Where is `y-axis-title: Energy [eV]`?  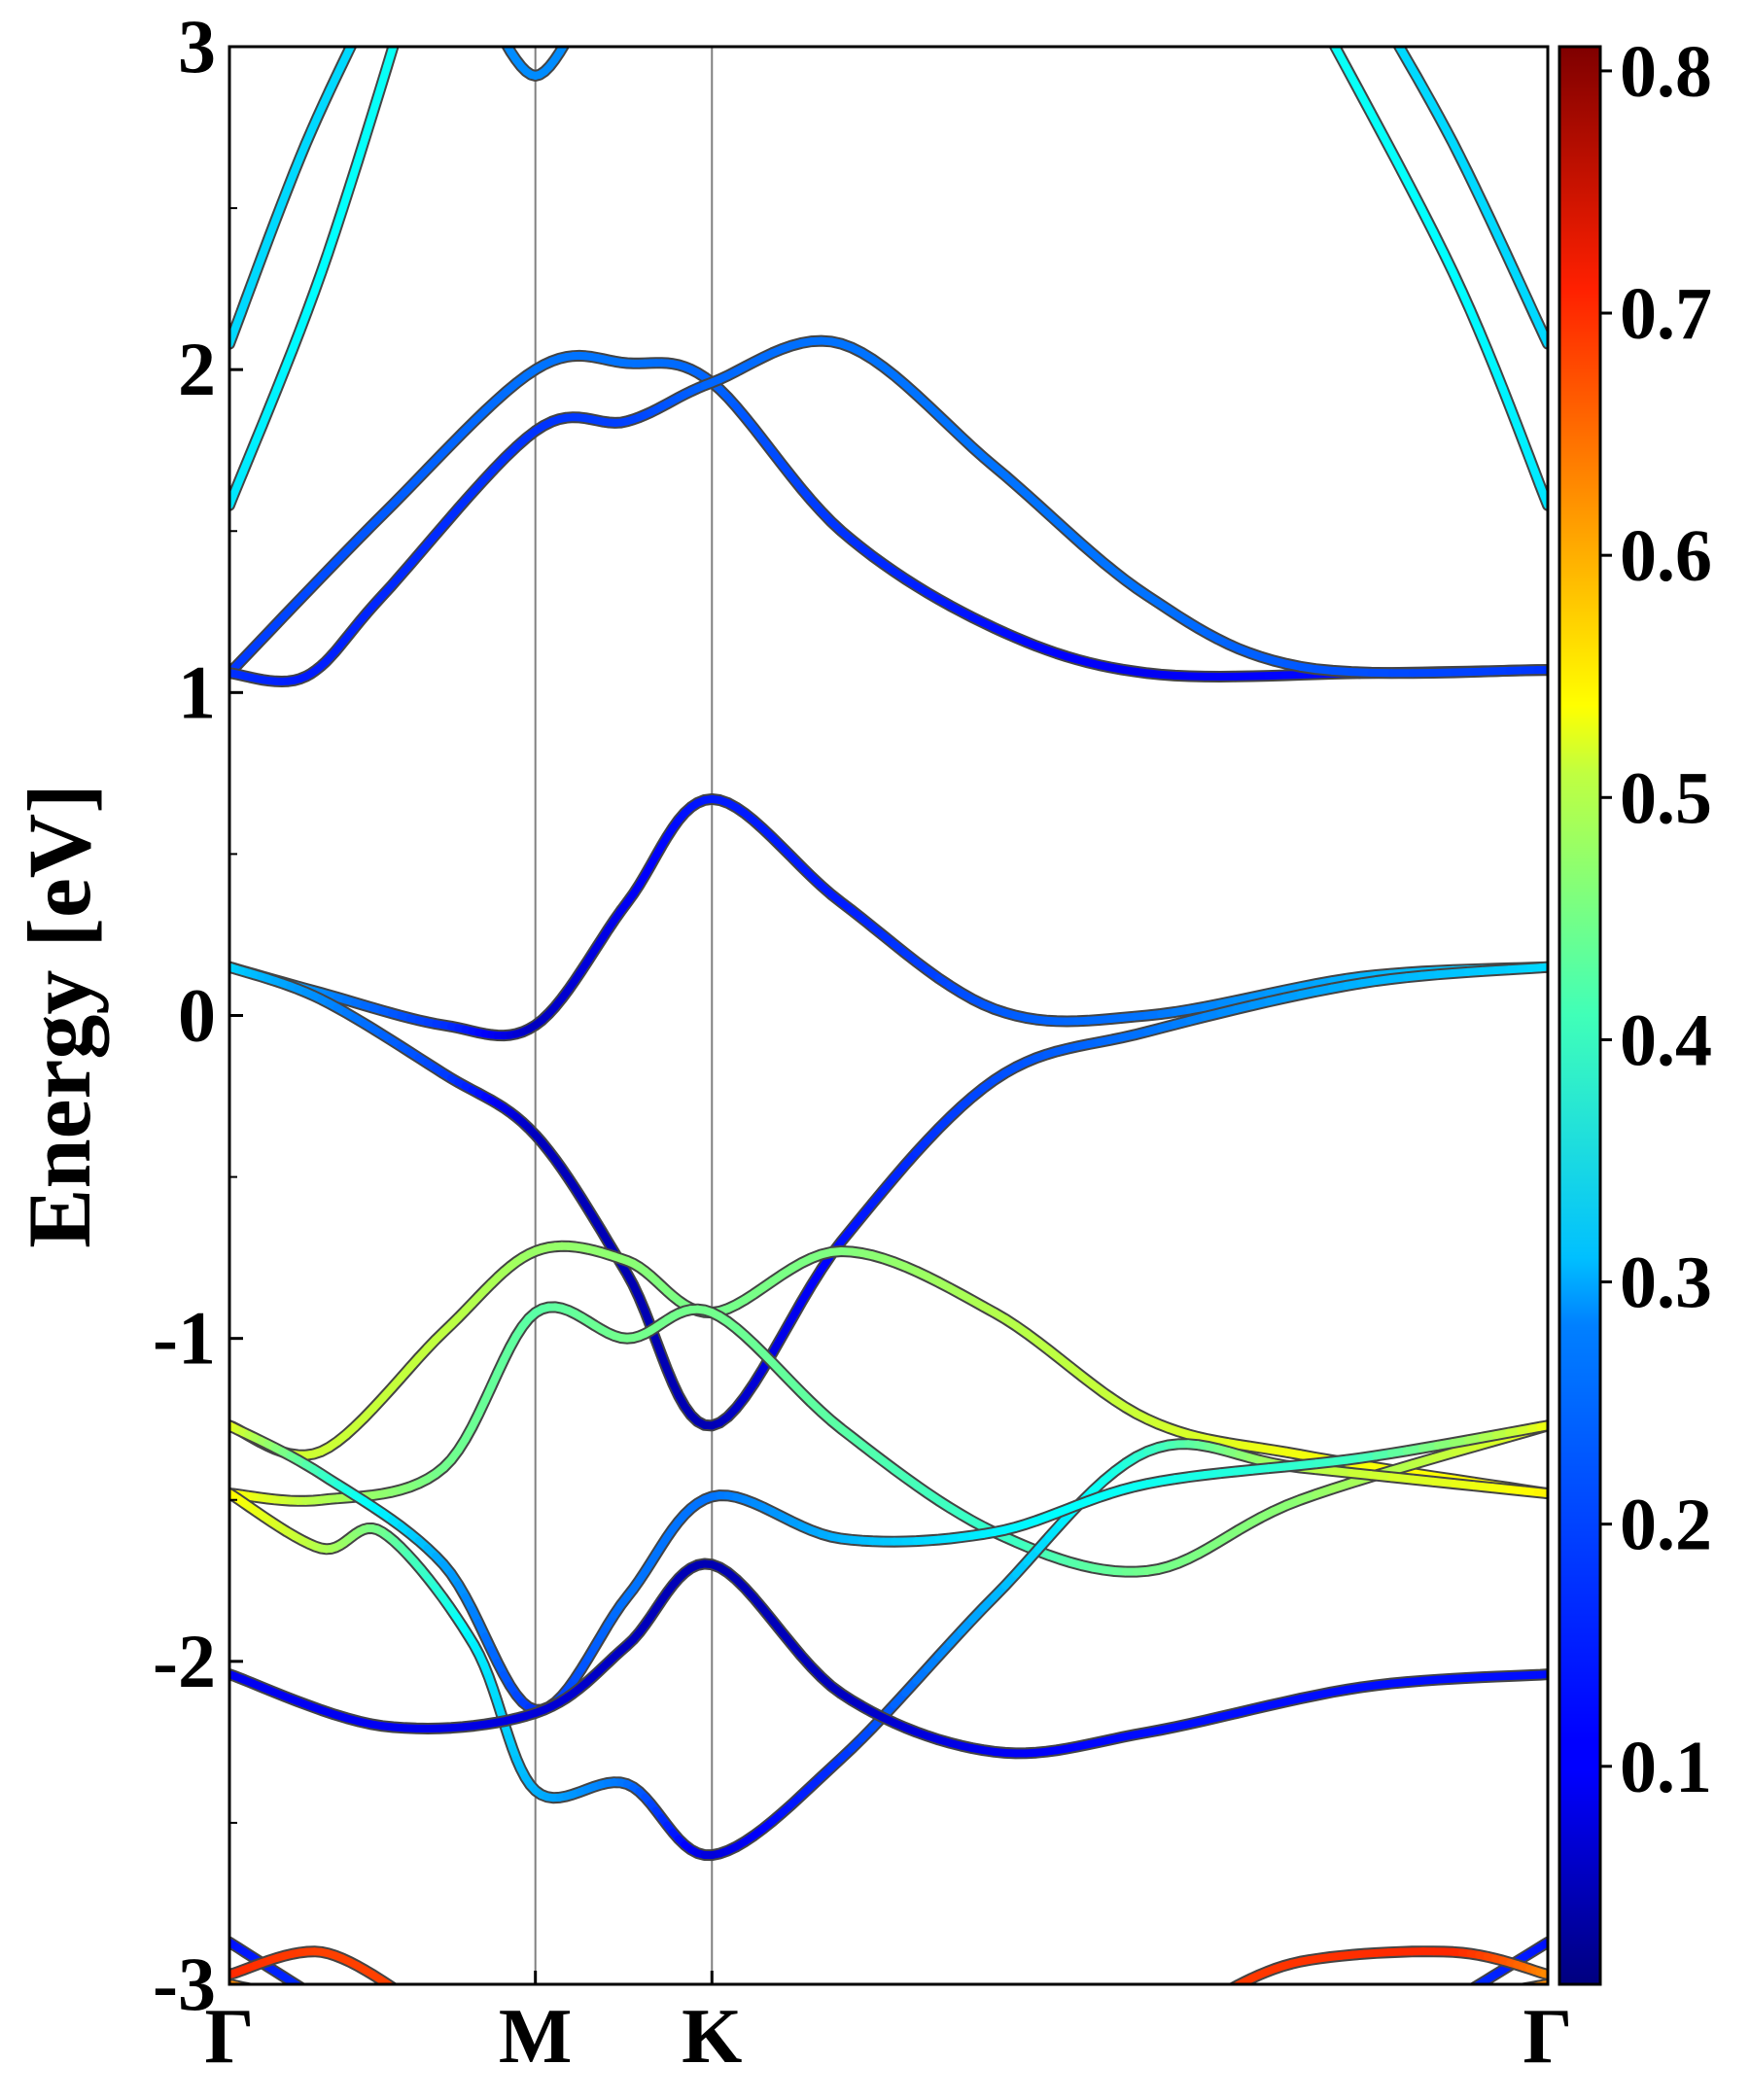 y-axis-title: Energy [eV] is located at coordinates (59, 1016).